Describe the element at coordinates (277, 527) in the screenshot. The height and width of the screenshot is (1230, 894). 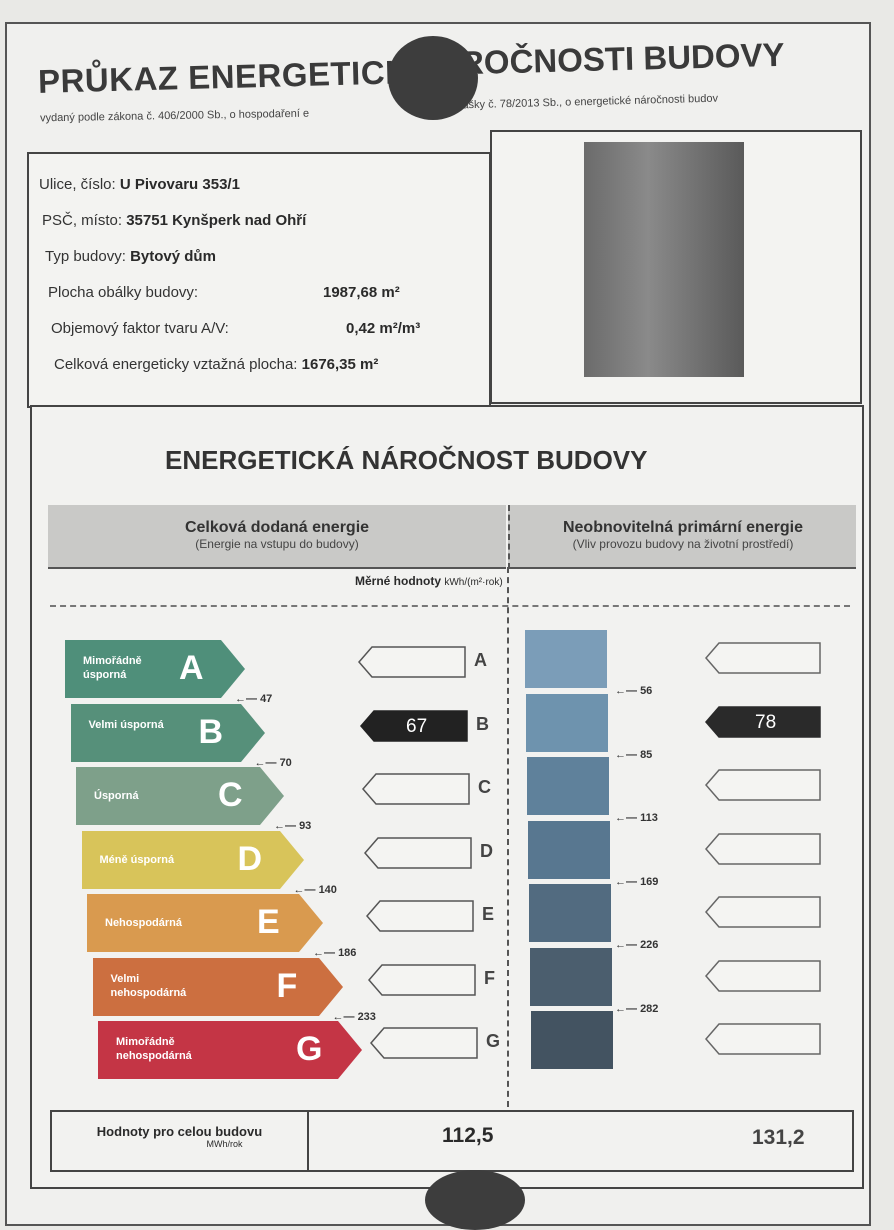
I see `delivered-energy-title: Celková dodaná energie` at that location.